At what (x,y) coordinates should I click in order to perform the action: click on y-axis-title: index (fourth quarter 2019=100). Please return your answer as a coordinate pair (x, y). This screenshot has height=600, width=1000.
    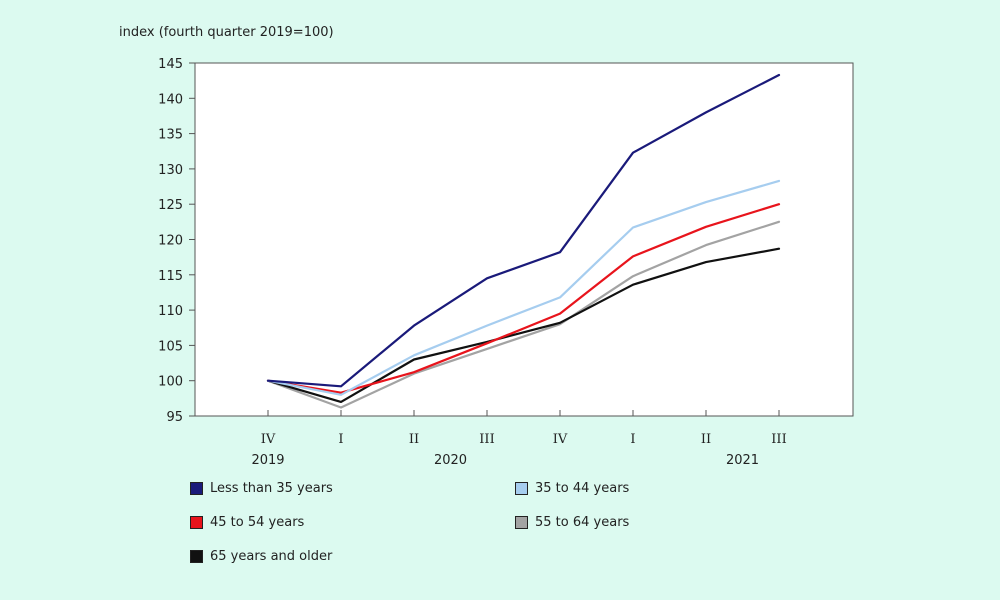
    Looking at the image, I should click on (226, 32).